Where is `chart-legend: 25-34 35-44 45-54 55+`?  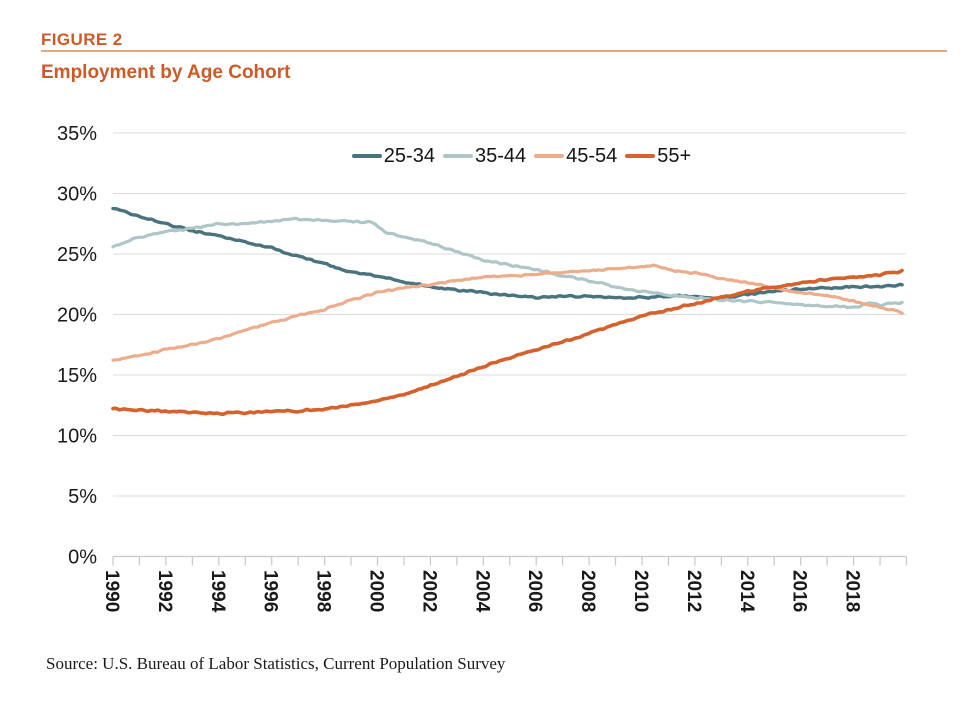 chart-legend: 25-34 35-44 45-54 55+ is located at coordinates (509, 156).